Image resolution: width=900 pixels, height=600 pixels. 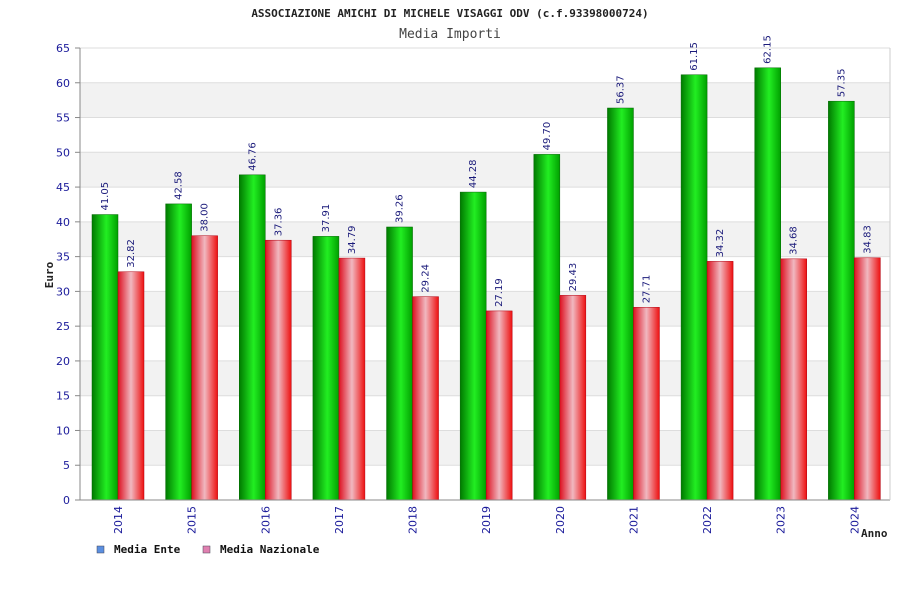 I want to click on bar-media-ente-2020, so click(x=547, y=327).